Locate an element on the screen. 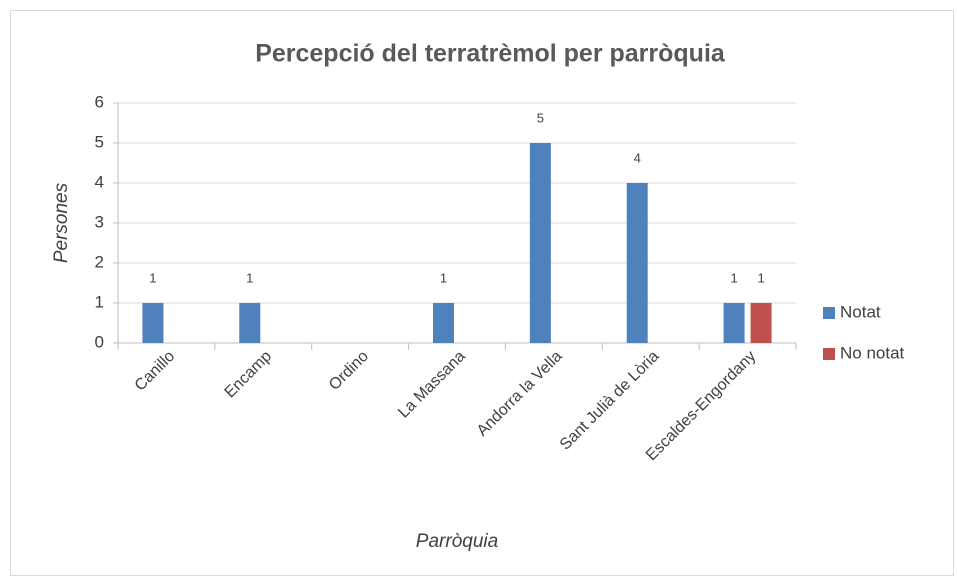 The image size is (957, 578). chart-title: Percepció del terratrèmol per parròquia is located at coordinates (490, 54).